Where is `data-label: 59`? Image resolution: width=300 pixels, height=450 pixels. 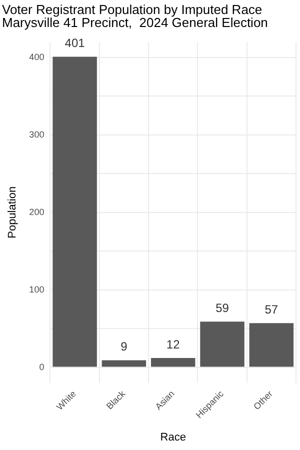 data-label: 59 is located at coordinates (223, 307).